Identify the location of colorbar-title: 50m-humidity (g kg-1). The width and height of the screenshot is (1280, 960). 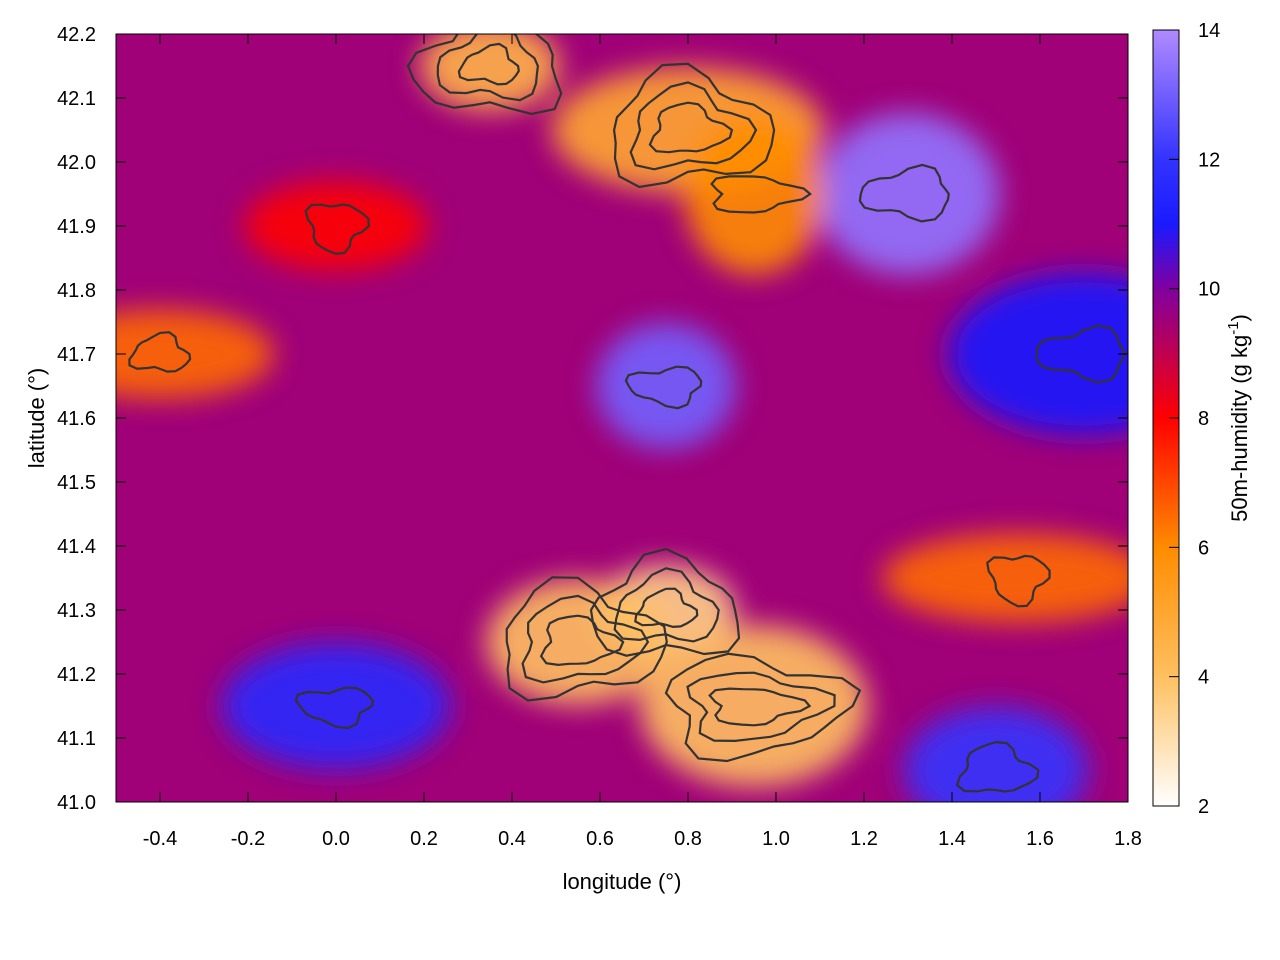
(1238, 418).